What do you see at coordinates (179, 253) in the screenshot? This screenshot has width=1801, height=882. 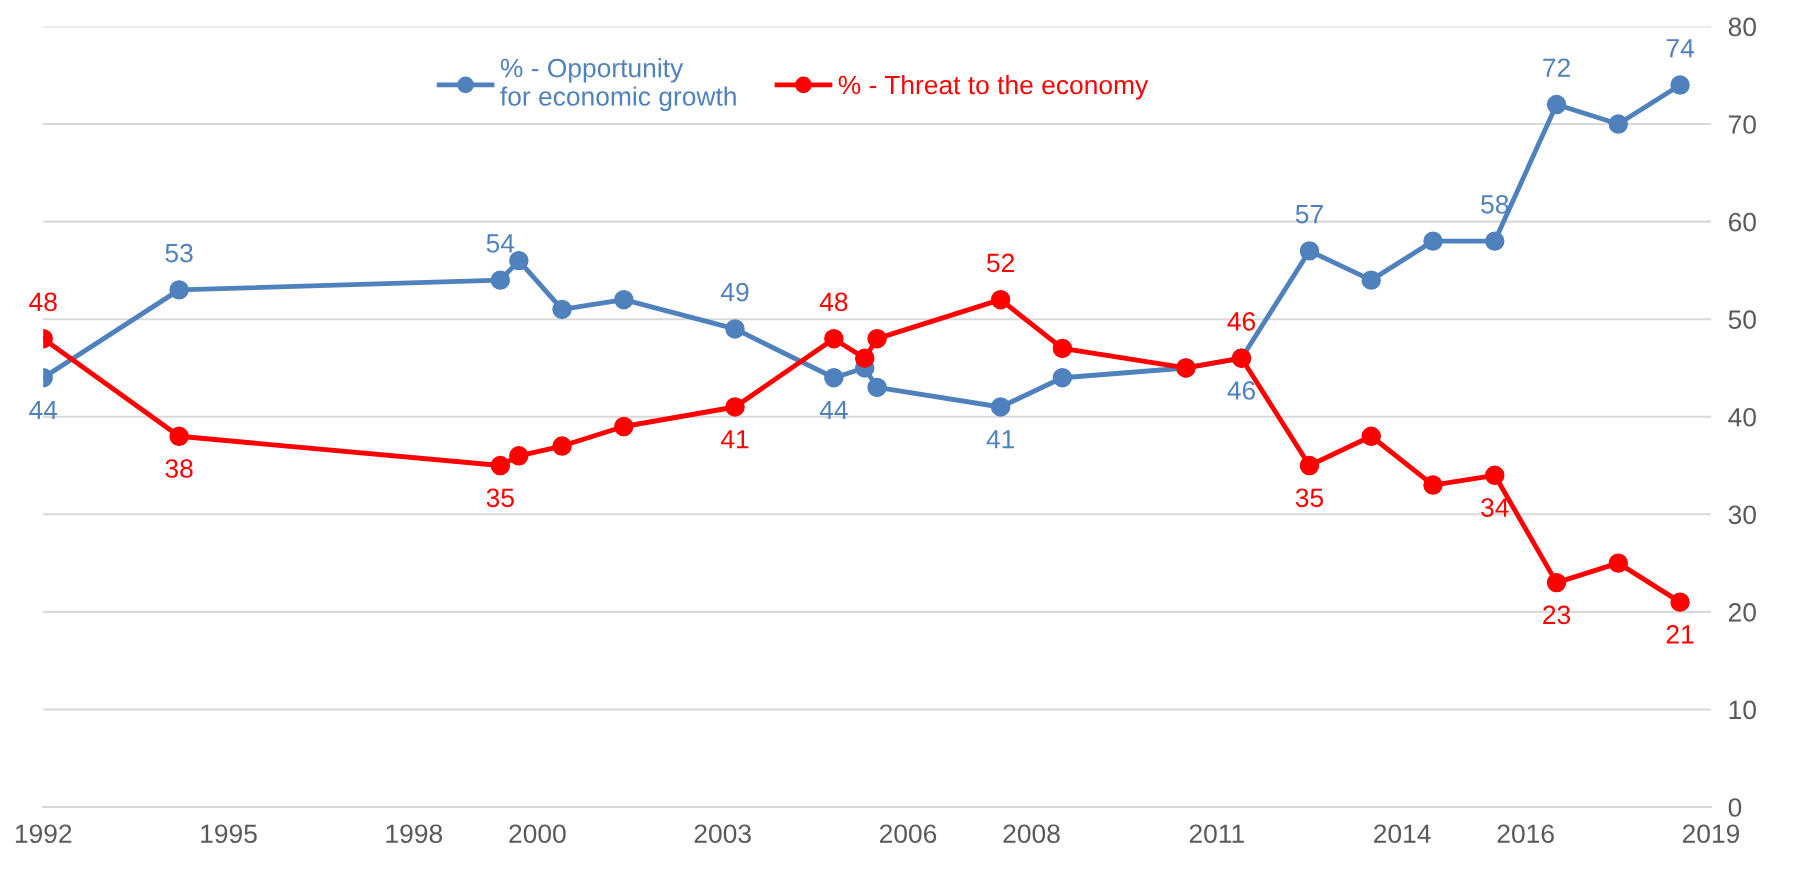 I see `data-label: 53` at bounding box center [179, 253].